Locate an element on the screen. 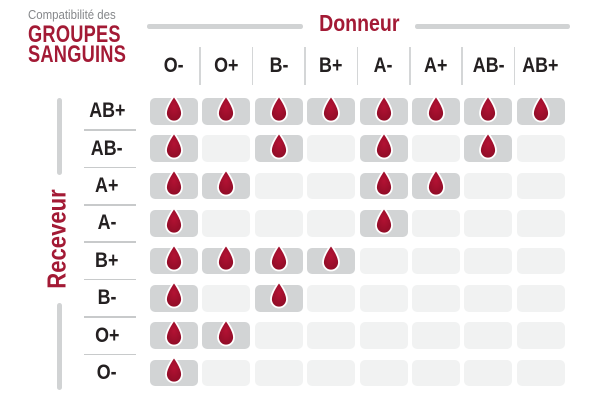 This screenshot has height=400, width=600. column-header-label: B+ is located at coordinates (331, 65).